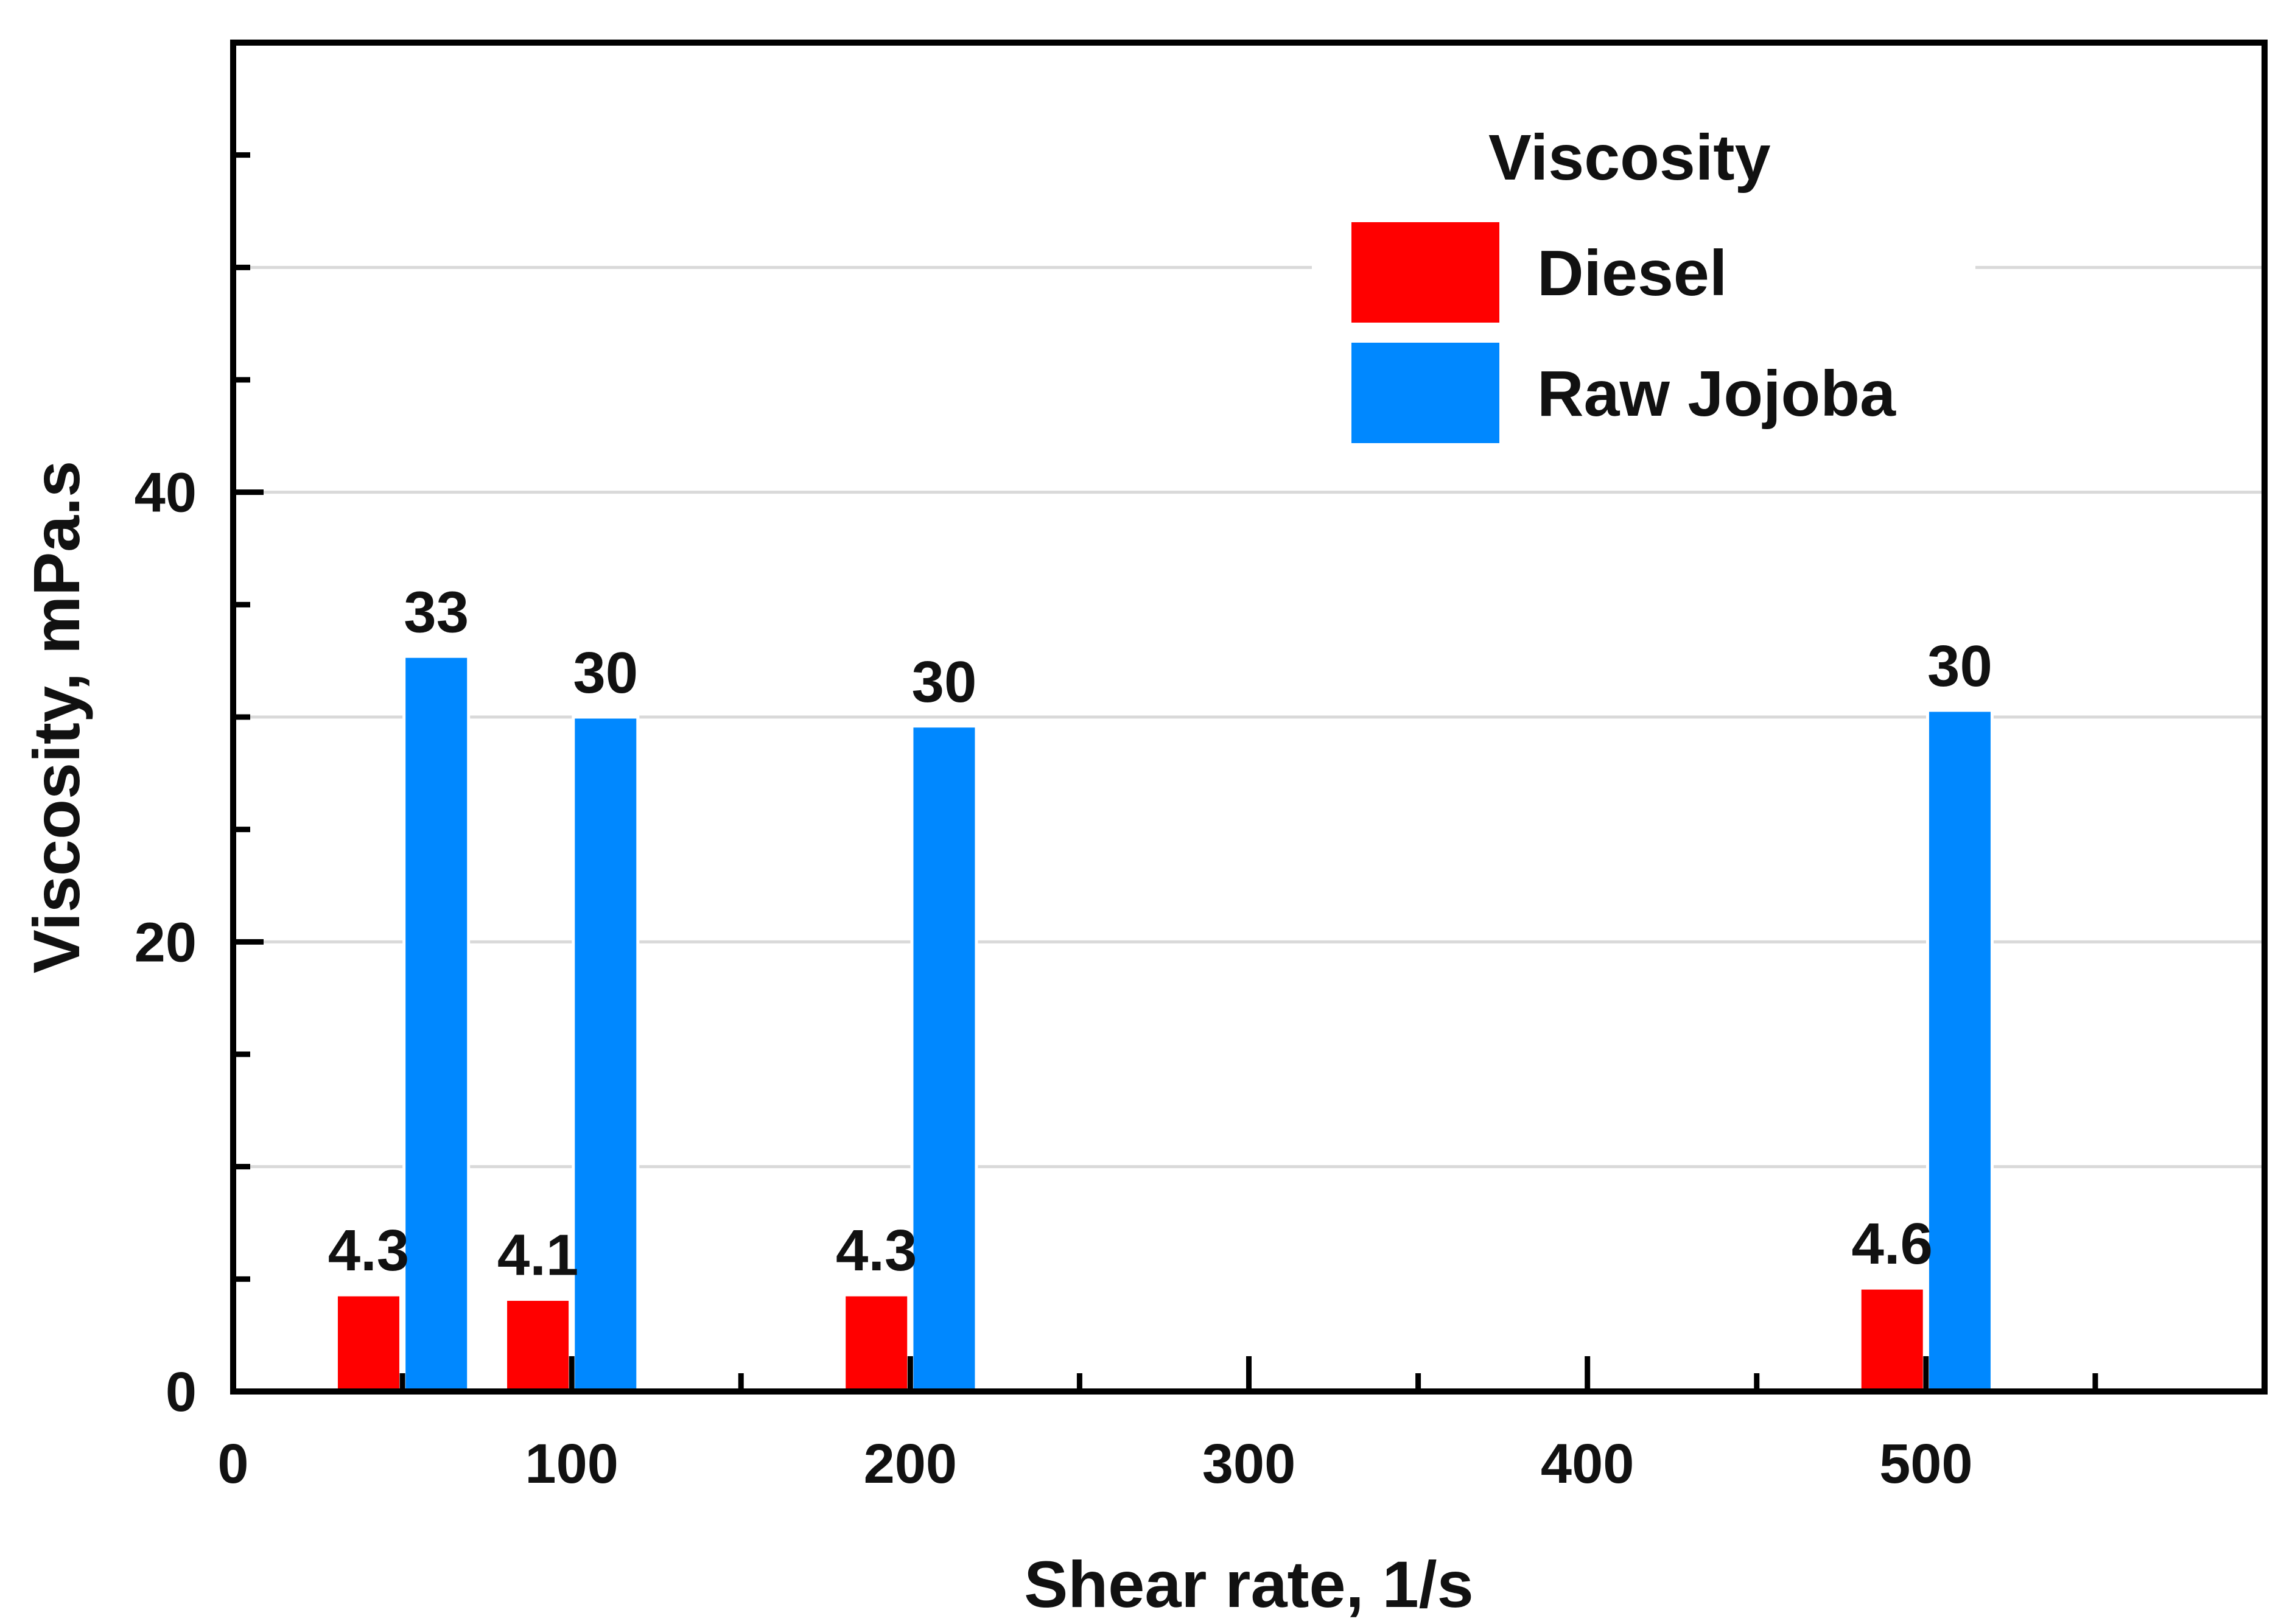 The height and width of the screenshot is (1624, 2295). I want to click on legend-swatch-diesel, so click(1425, 272).